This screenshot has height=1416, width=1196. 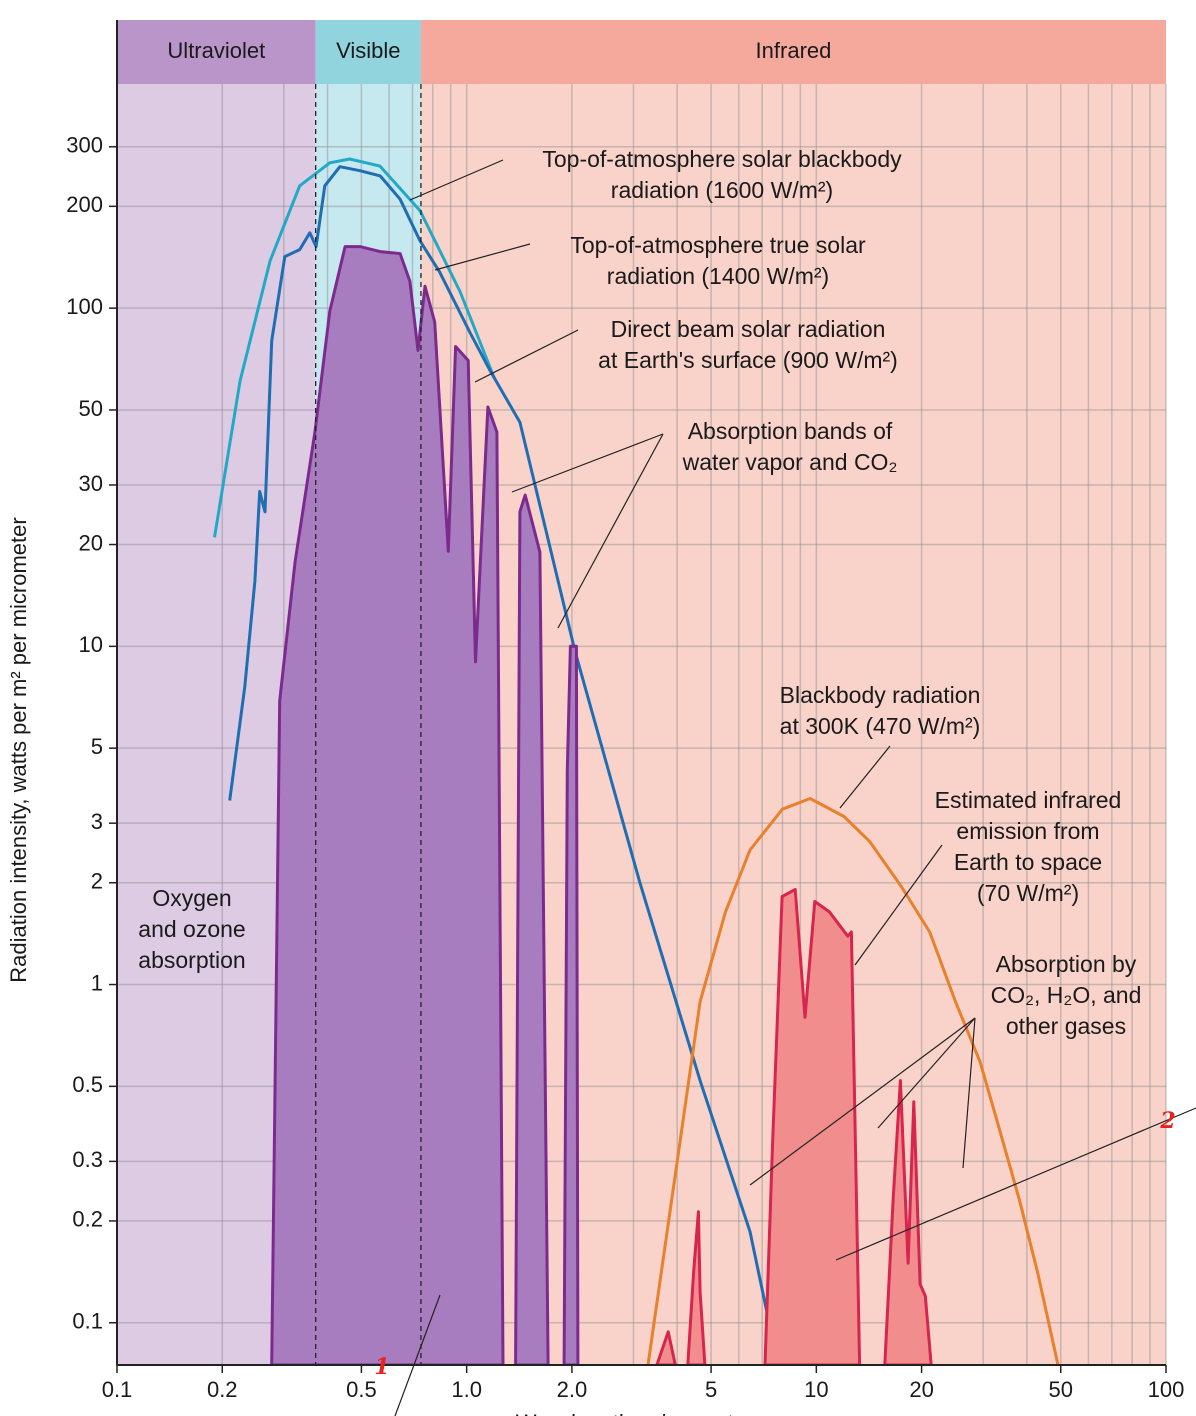 What do you see at coordinates (748, 360) in the screenshot?
I see `annotation: at Earth's surface (900 W/m²)` at bounding box center [748, 360].